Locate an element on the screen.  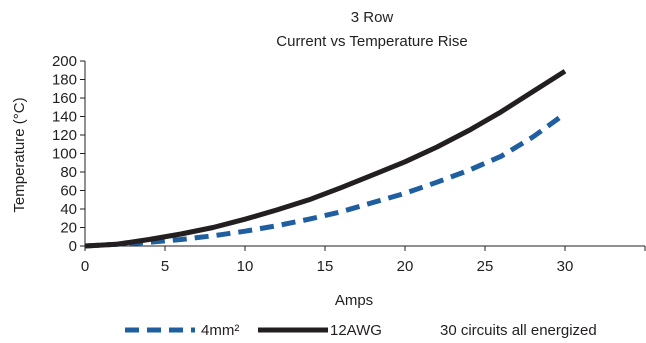
x-tick-label: 0 is located at coordinates (85, 266).